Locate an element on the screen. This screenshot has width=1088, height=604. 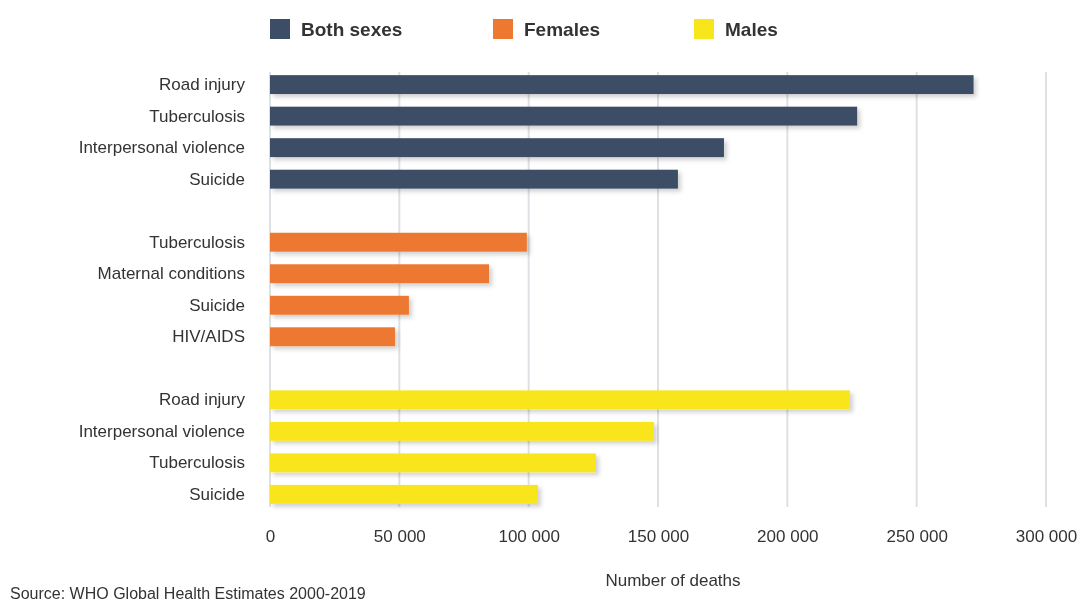
x-tick-label: 200 000 is located at coordinates (788, 537).